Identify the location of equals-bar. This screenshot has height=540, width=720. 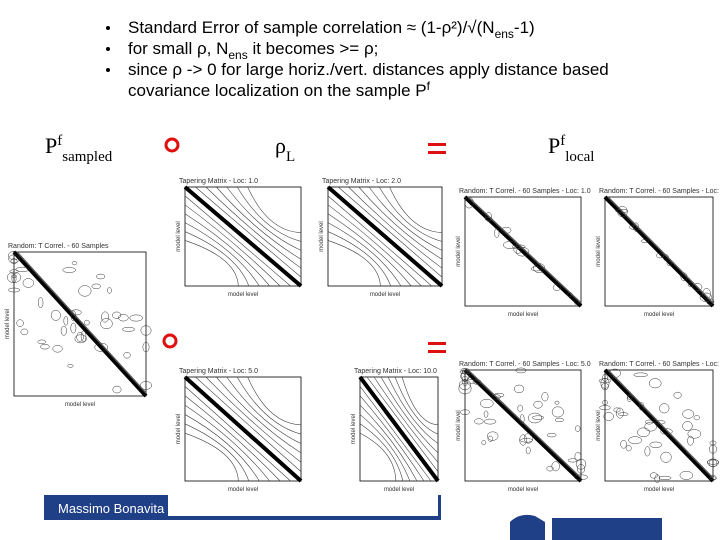
(437, 343).